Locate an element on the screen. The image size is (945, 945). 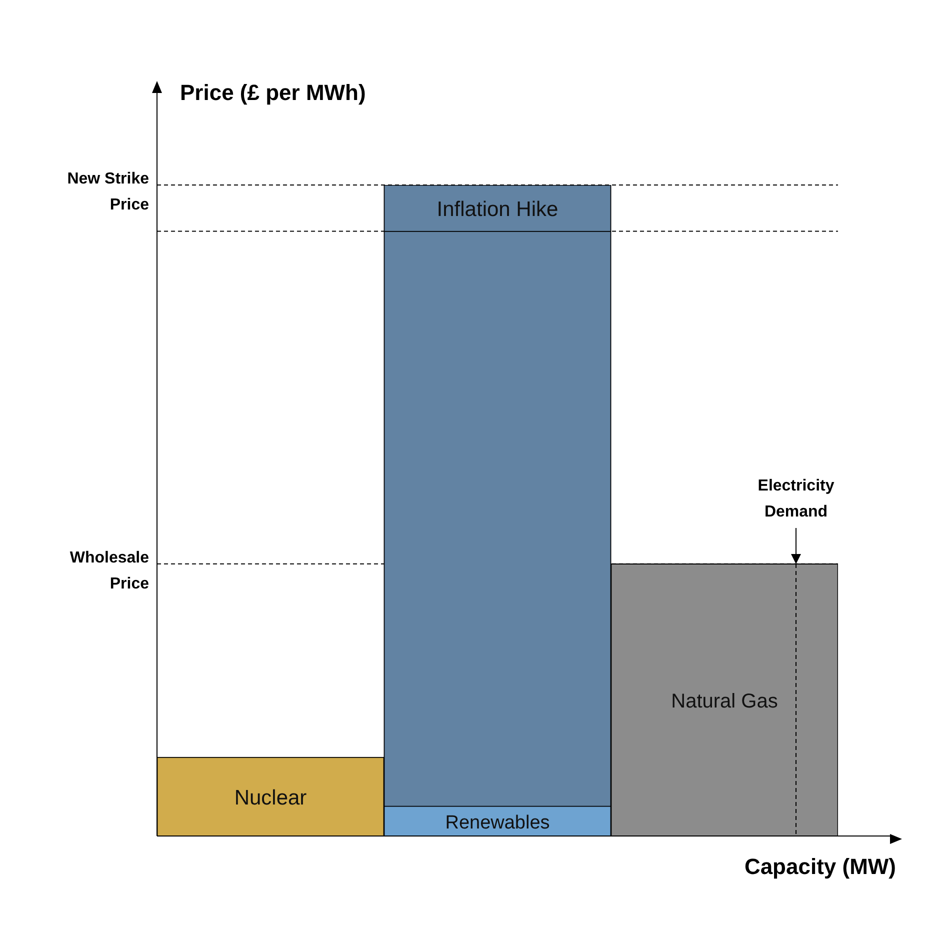
series-label: Inflation Hike is located at coordinates (497, 209).